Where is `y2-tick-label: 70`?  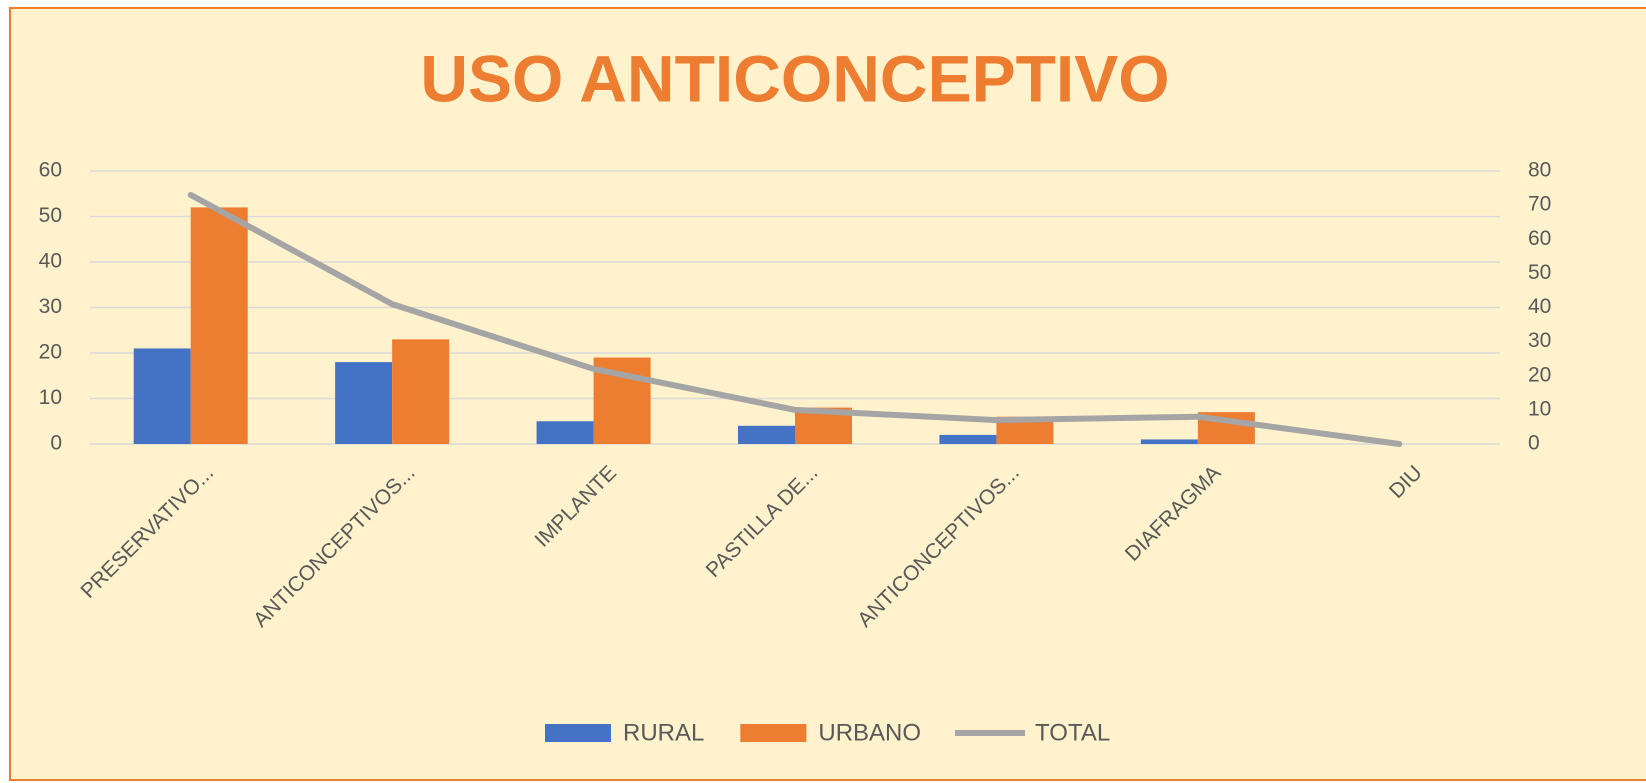
y2-tick-label: 70 is located at coordinates (1539, 204).